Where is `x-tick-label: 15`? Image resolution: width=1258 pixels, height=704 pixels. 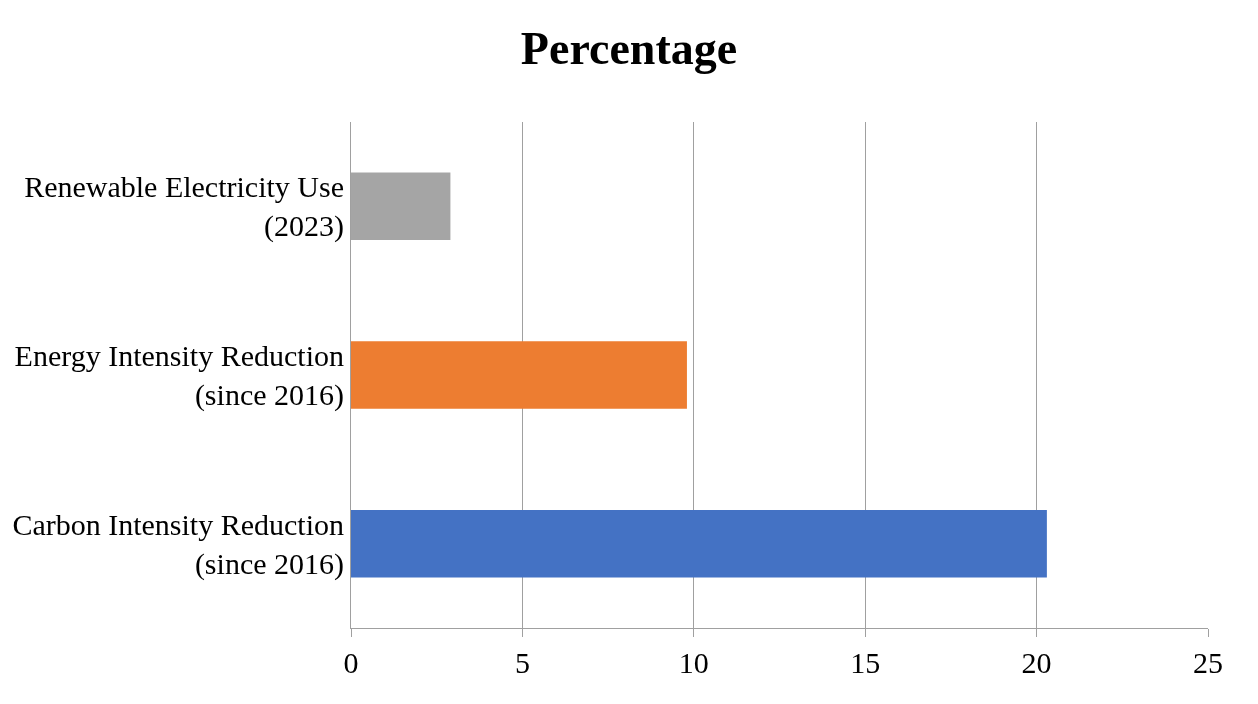 x-tick-label: 15 is located at coordinates (865, 662).